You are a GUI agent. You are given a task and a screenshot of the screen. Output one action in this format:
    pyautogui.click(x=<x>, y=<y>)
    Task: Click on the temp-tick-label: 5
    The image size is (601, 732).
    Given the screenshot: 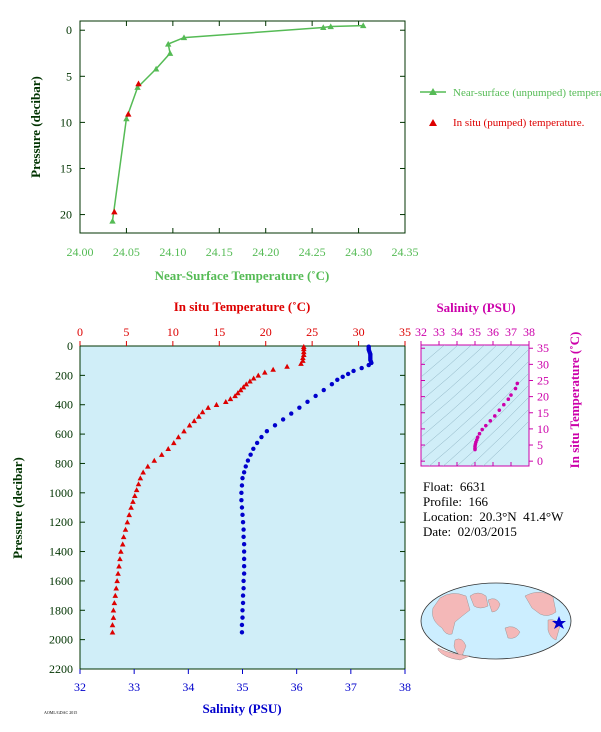 What is the action you would take?
    pyautogui.click(x=126, y=332)
    